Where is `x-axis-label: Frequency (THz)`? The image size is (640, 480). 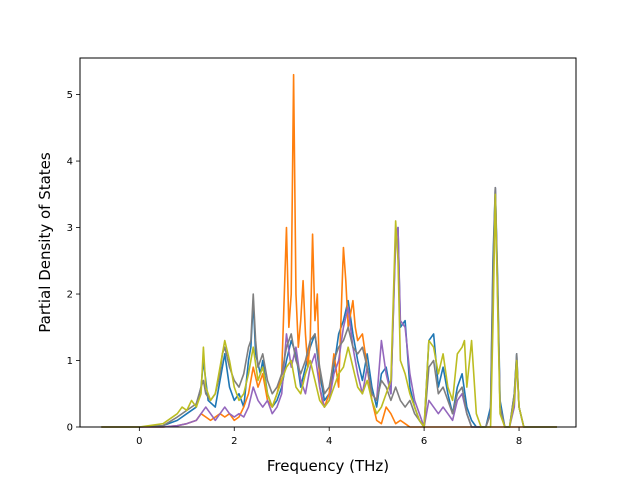
x-axis-label: Frequency (THz) is located at coordinates (328, 466).